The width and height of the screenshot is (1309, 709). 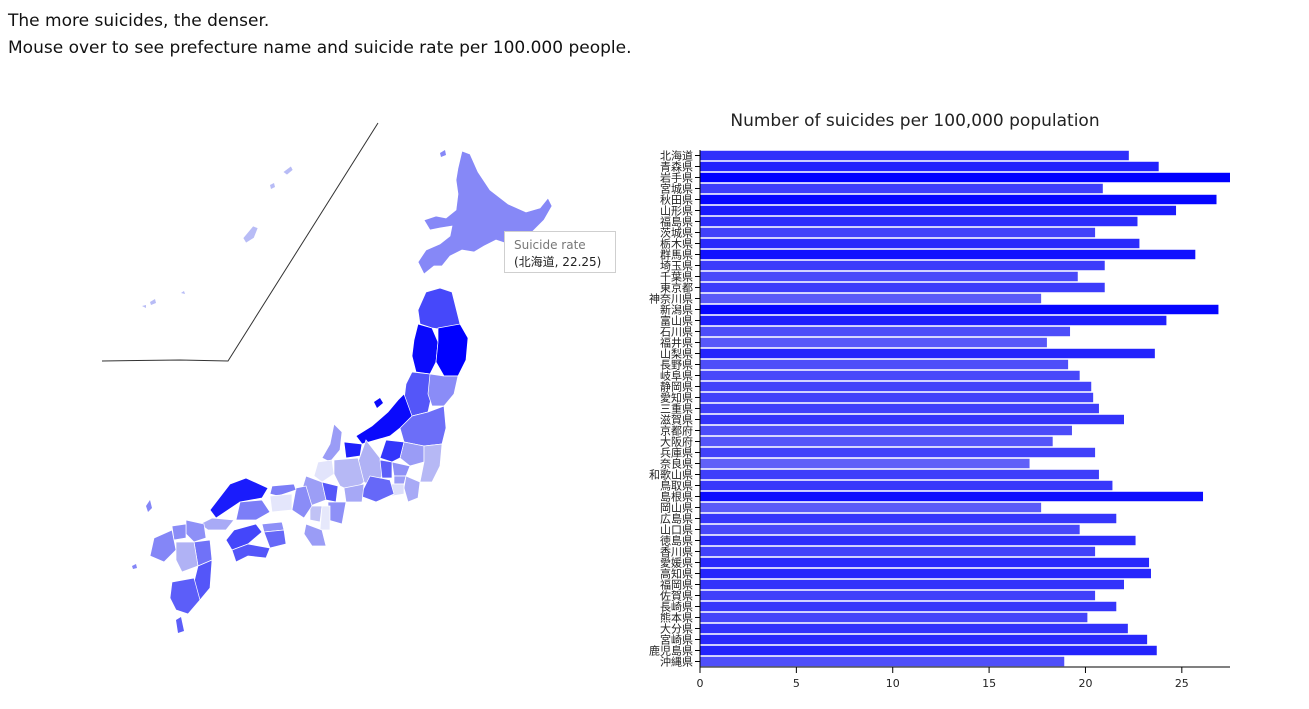 What do you see at coordinates (412, 489) in the screenshot?
I see `prefecture-chiba` at bounding box center [412, 489].